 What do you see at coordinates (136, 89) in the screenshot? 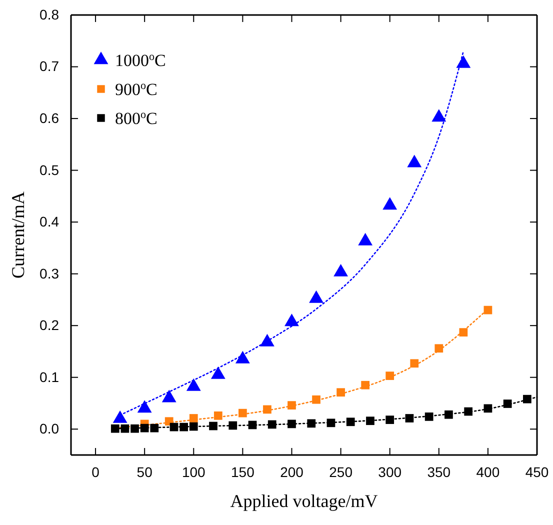
I see `legend-label: 900$^{o}$C` at bounding box center [136, 89].